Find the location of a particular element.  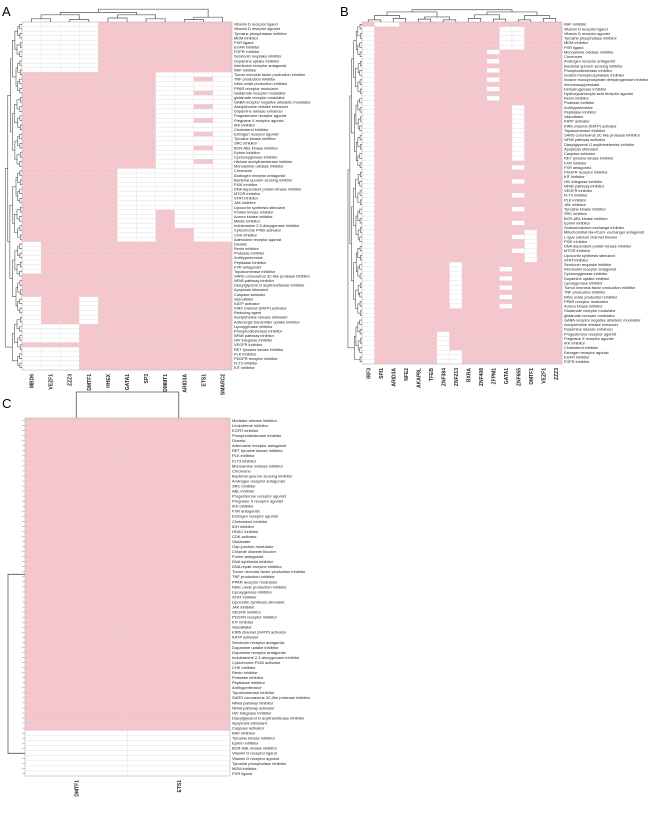

row-label: PLK inhibitor is located at coordinates (245, 353).